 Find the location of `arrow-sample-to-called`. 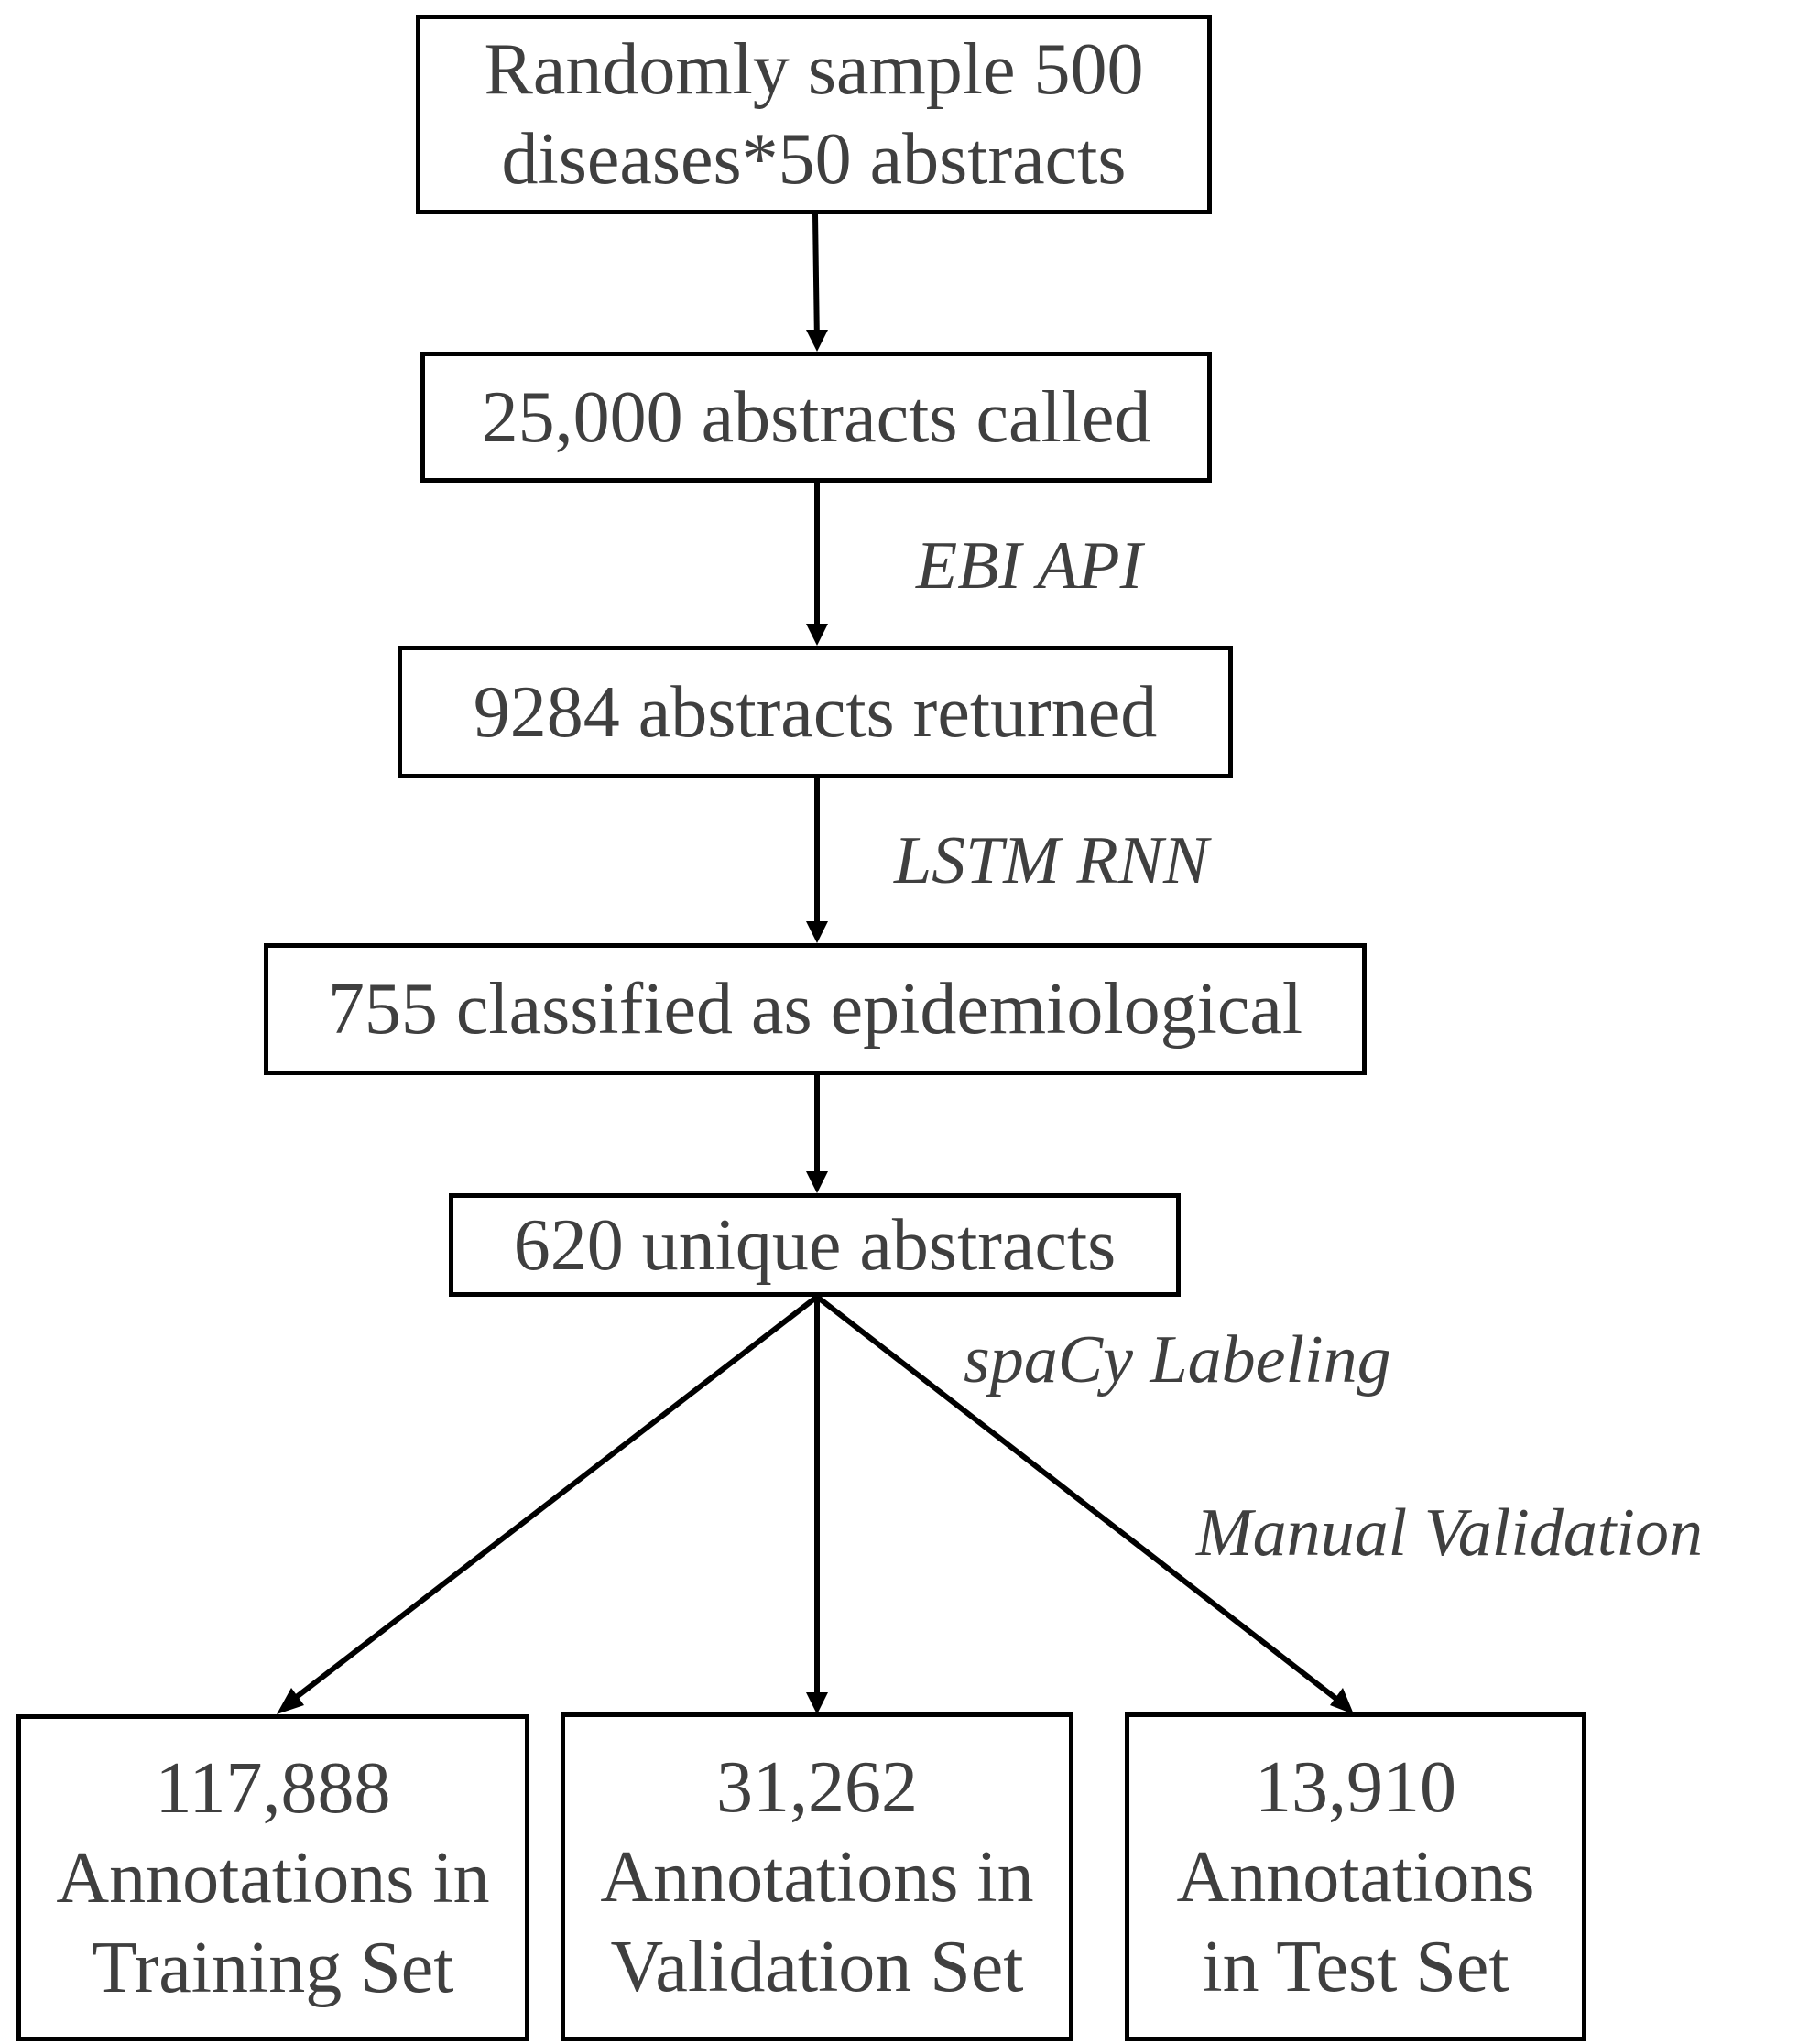

arrow-sample-to-called is located at coordinates (816, 279).